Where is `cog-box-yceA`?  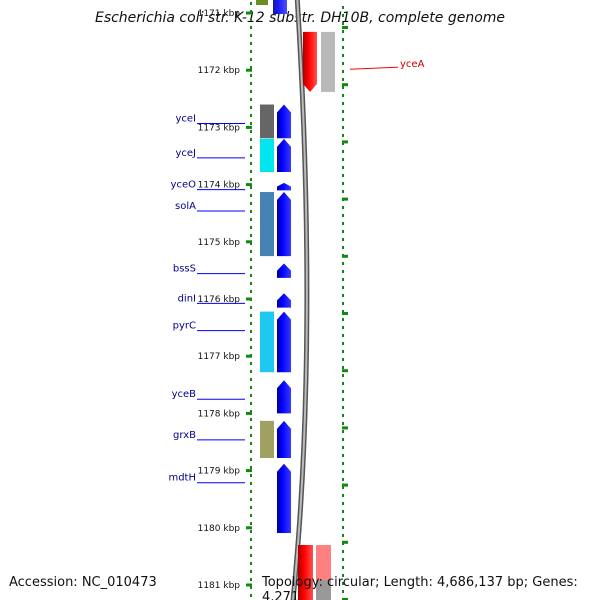 cog-box-yceA is located at coordinates (328, 61).